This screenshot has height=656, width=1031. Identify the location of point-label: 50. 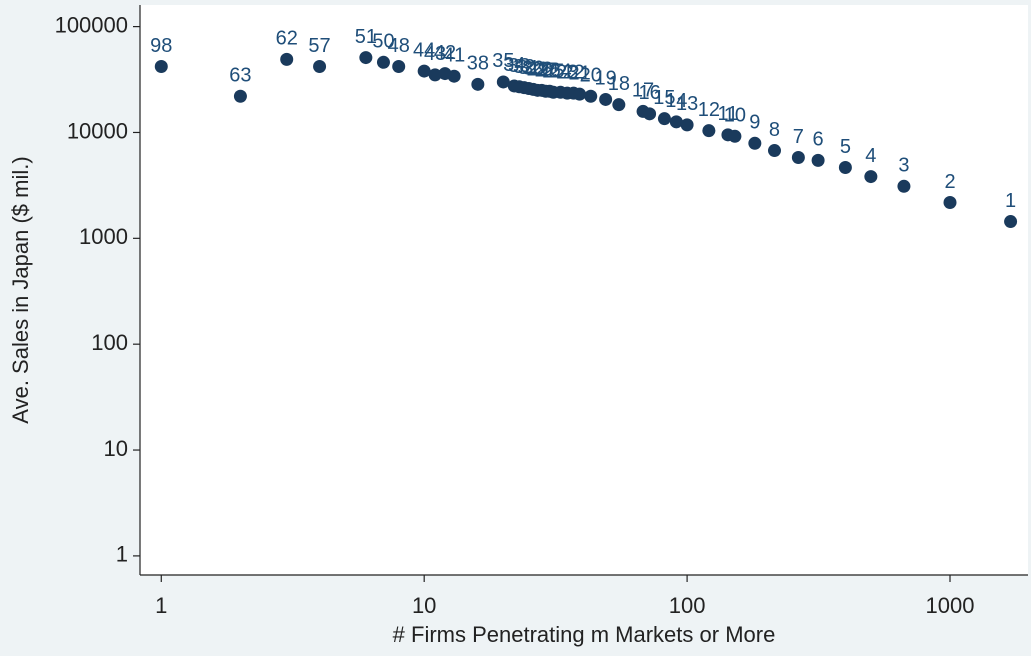
(383, 42).